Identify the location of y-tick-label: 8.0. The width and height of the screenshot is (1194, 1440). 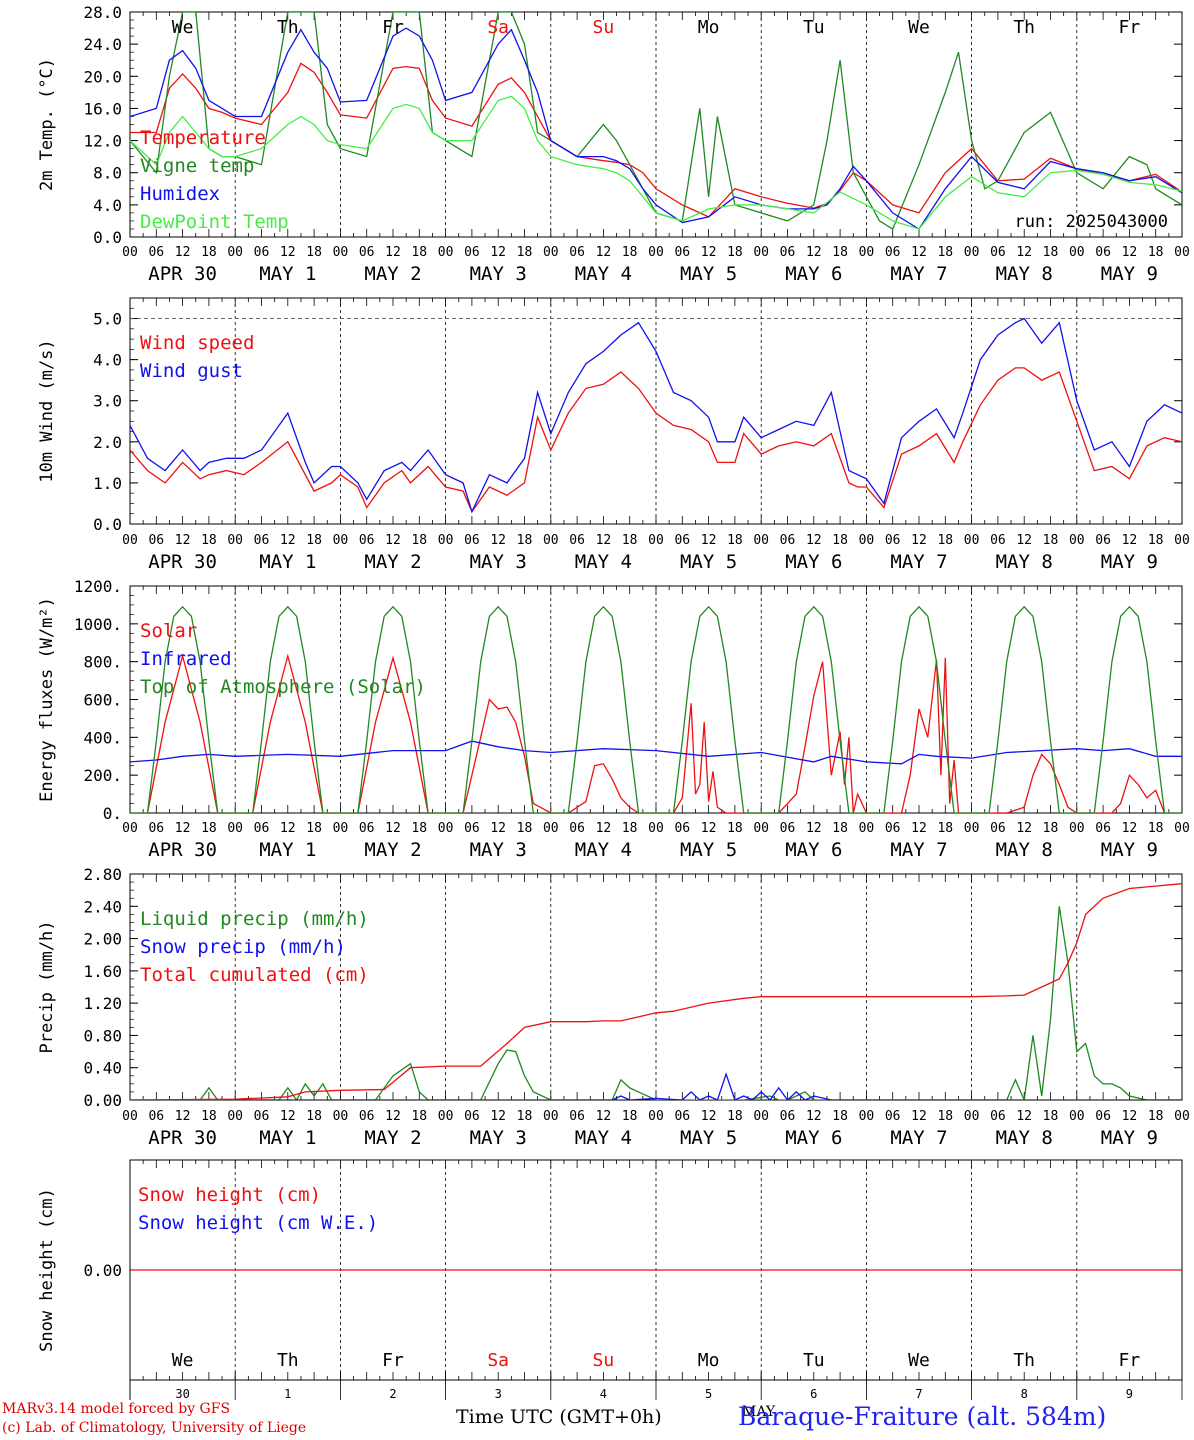
(107, 173).